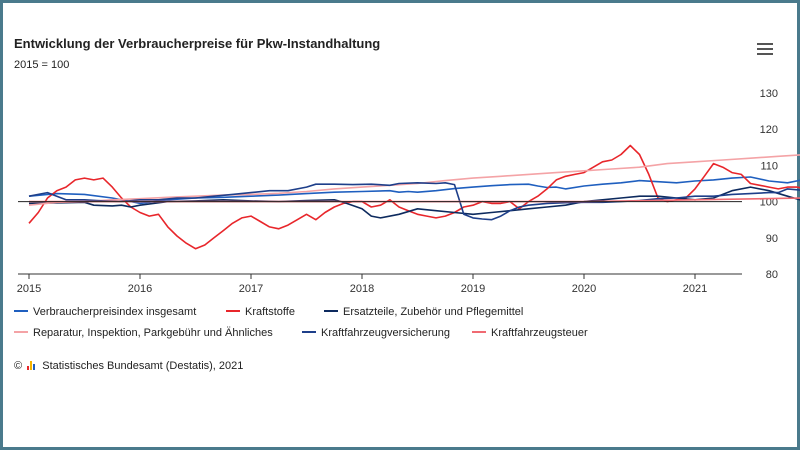  Describe the element at coordinates (140, 289) in the screenshot. I see `x-tick-label: 2016` at that location.